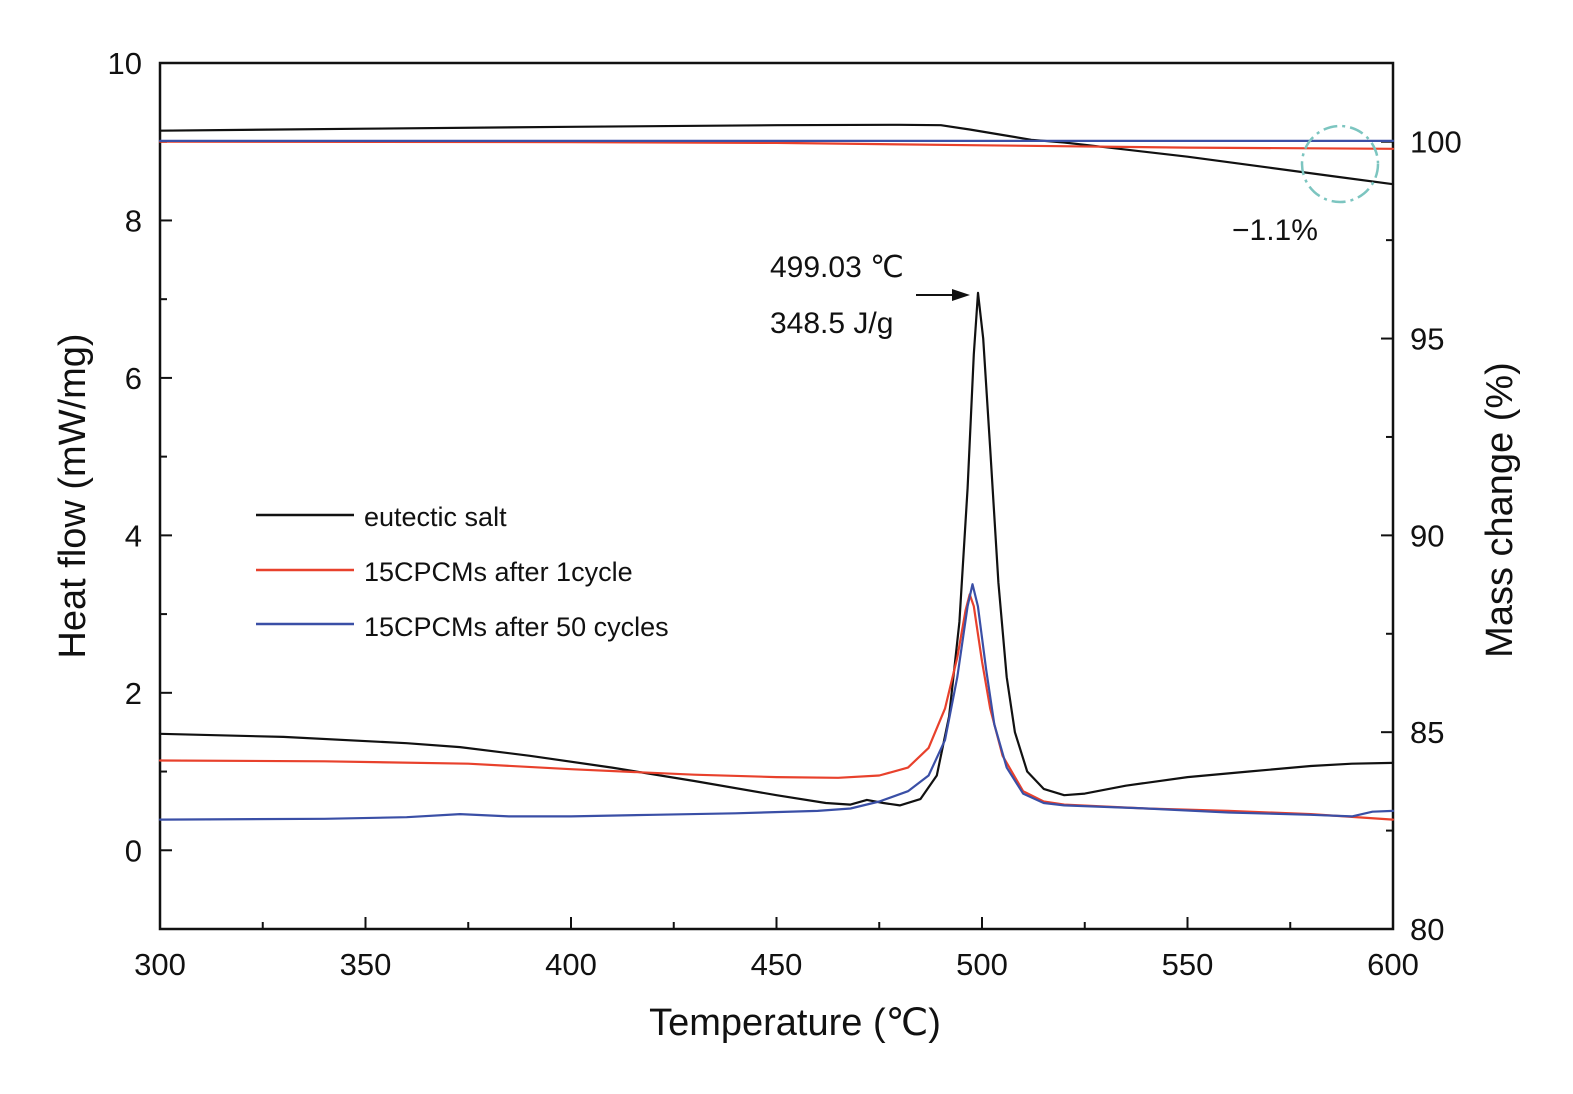 This screenshot has width=1573, height=1094. Describe the element at coordinates (140, 488) in the screenshot. I see `left-axis-ticks: 0 2 4 6 8 10` at that location.